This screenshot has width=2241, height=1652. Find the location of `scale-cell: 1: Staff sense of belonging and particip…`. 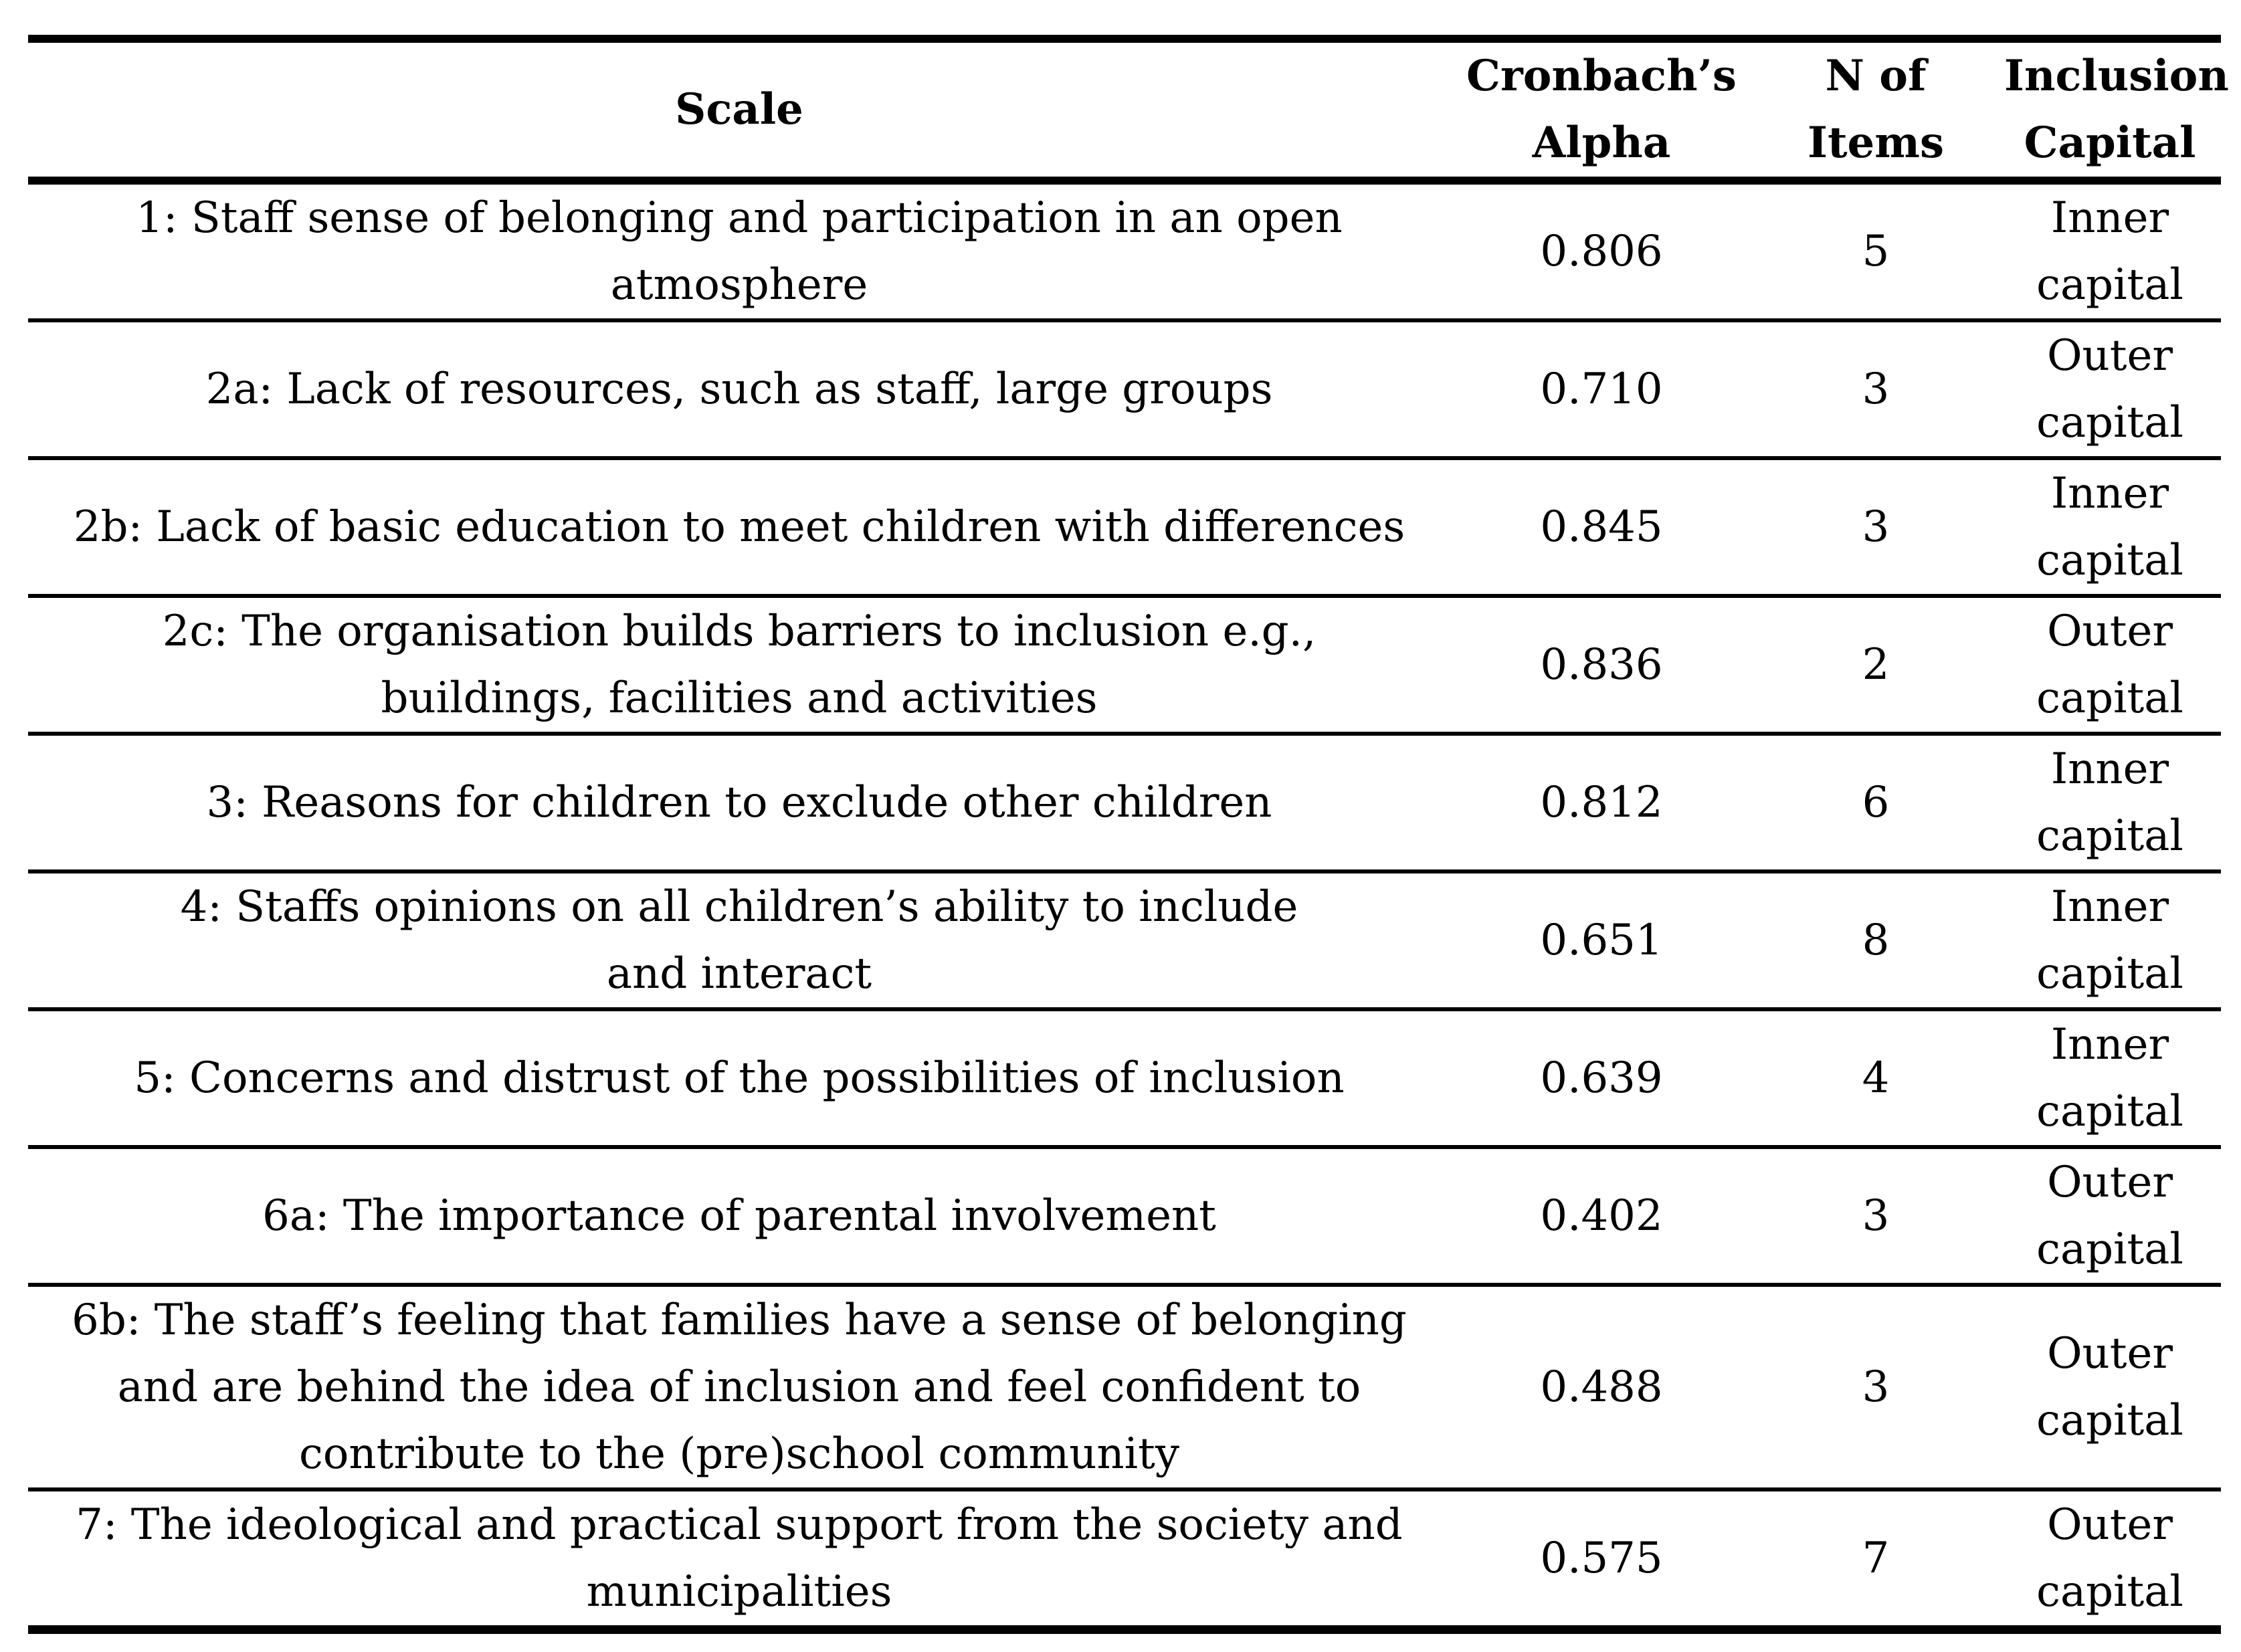

scale-cell: 1: Staff sense of belonging and particip… is located at coordinates (739, 251).